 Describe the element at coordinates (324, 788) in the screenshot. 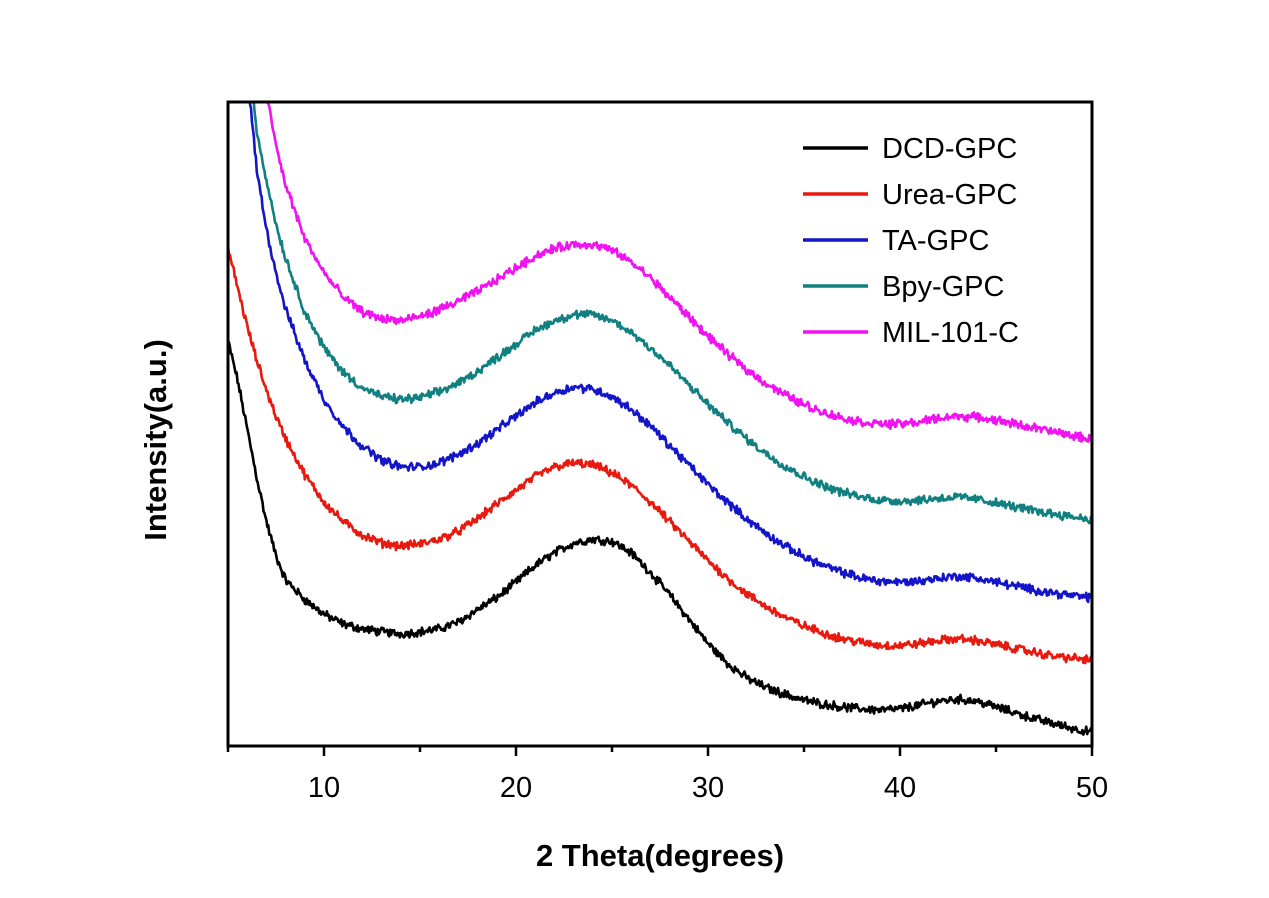

I see `x-tick-label: 10` at that location.